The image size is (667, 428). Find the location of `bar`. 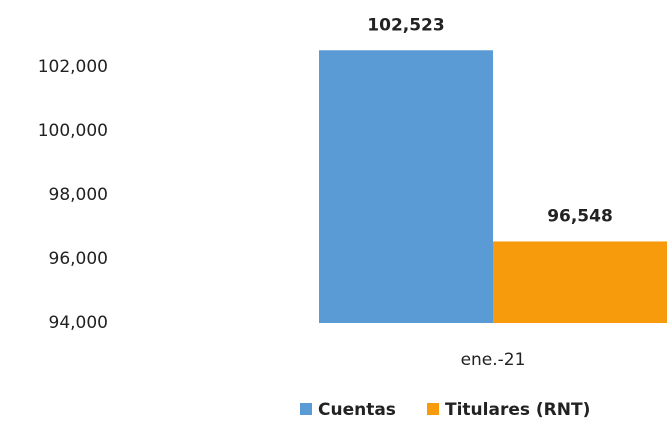

bar is located at coordinates (580, 282).